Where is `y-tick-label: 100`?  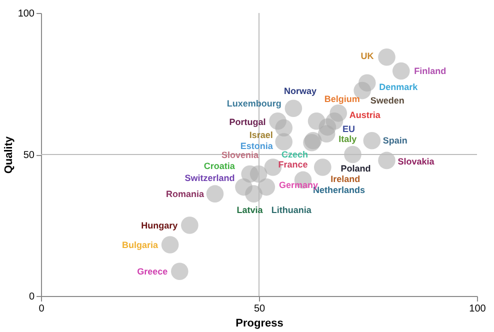
y-tick-label: 100 is located at coordinates (26, 14).